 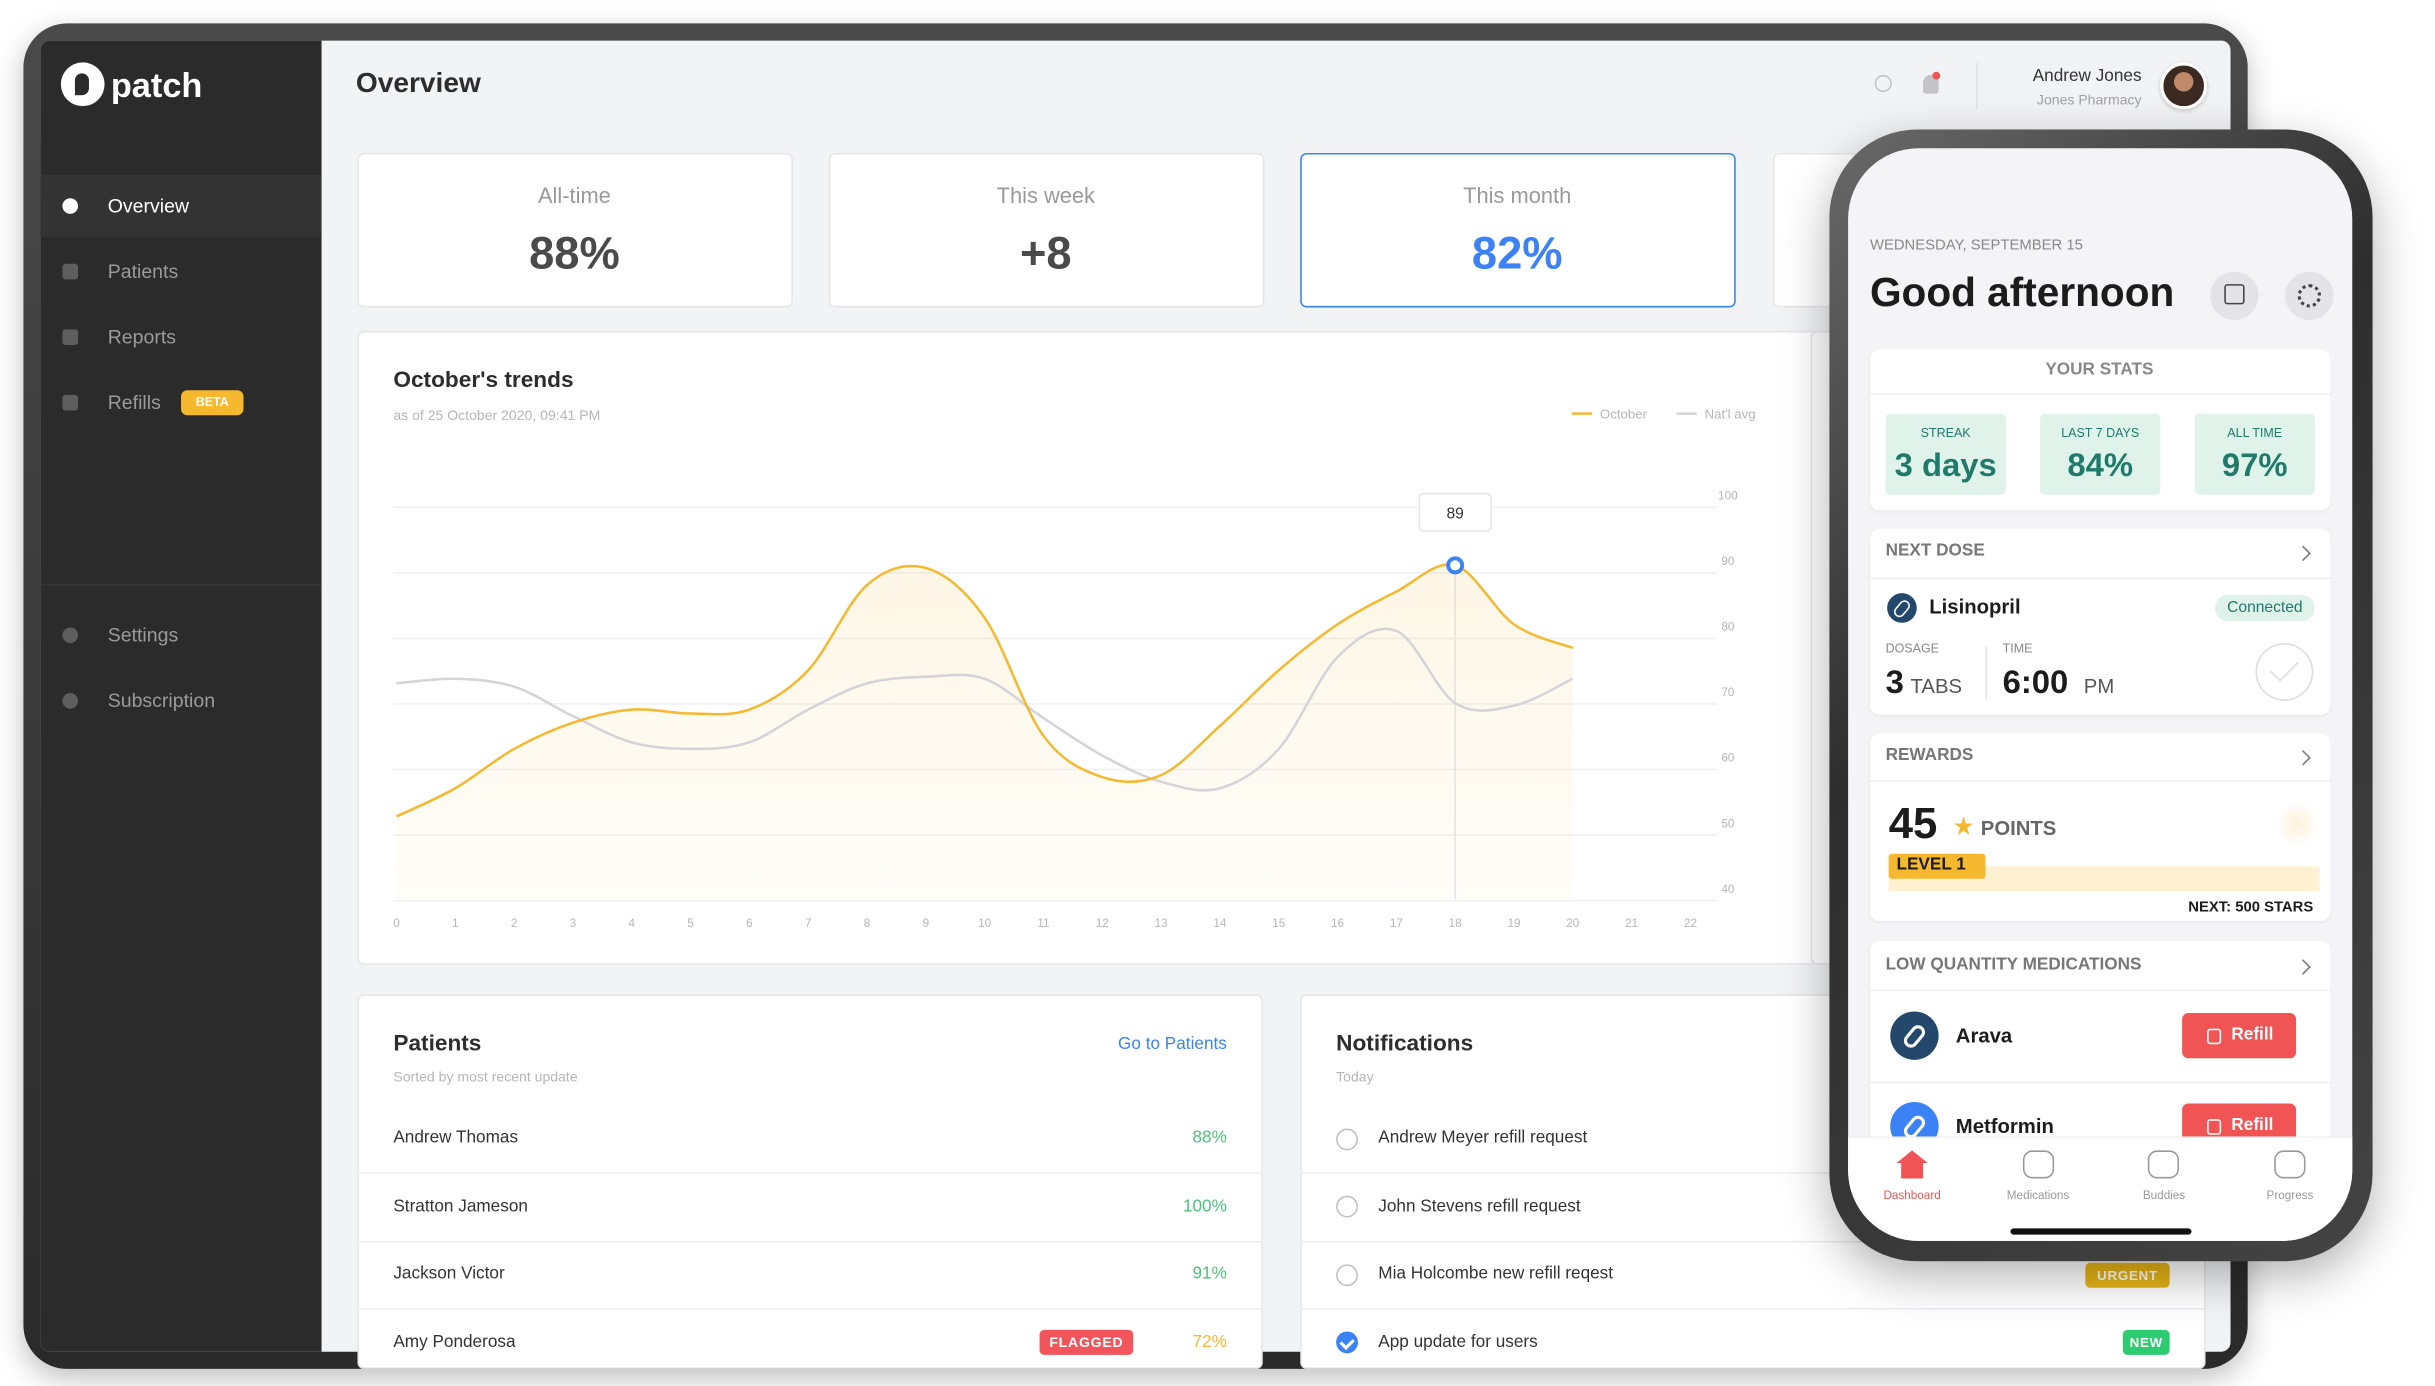 What do you see at coordinates (749, 923) in the screenshot?
I see `x-tick-label: 6` at bounding box center [749, 923].